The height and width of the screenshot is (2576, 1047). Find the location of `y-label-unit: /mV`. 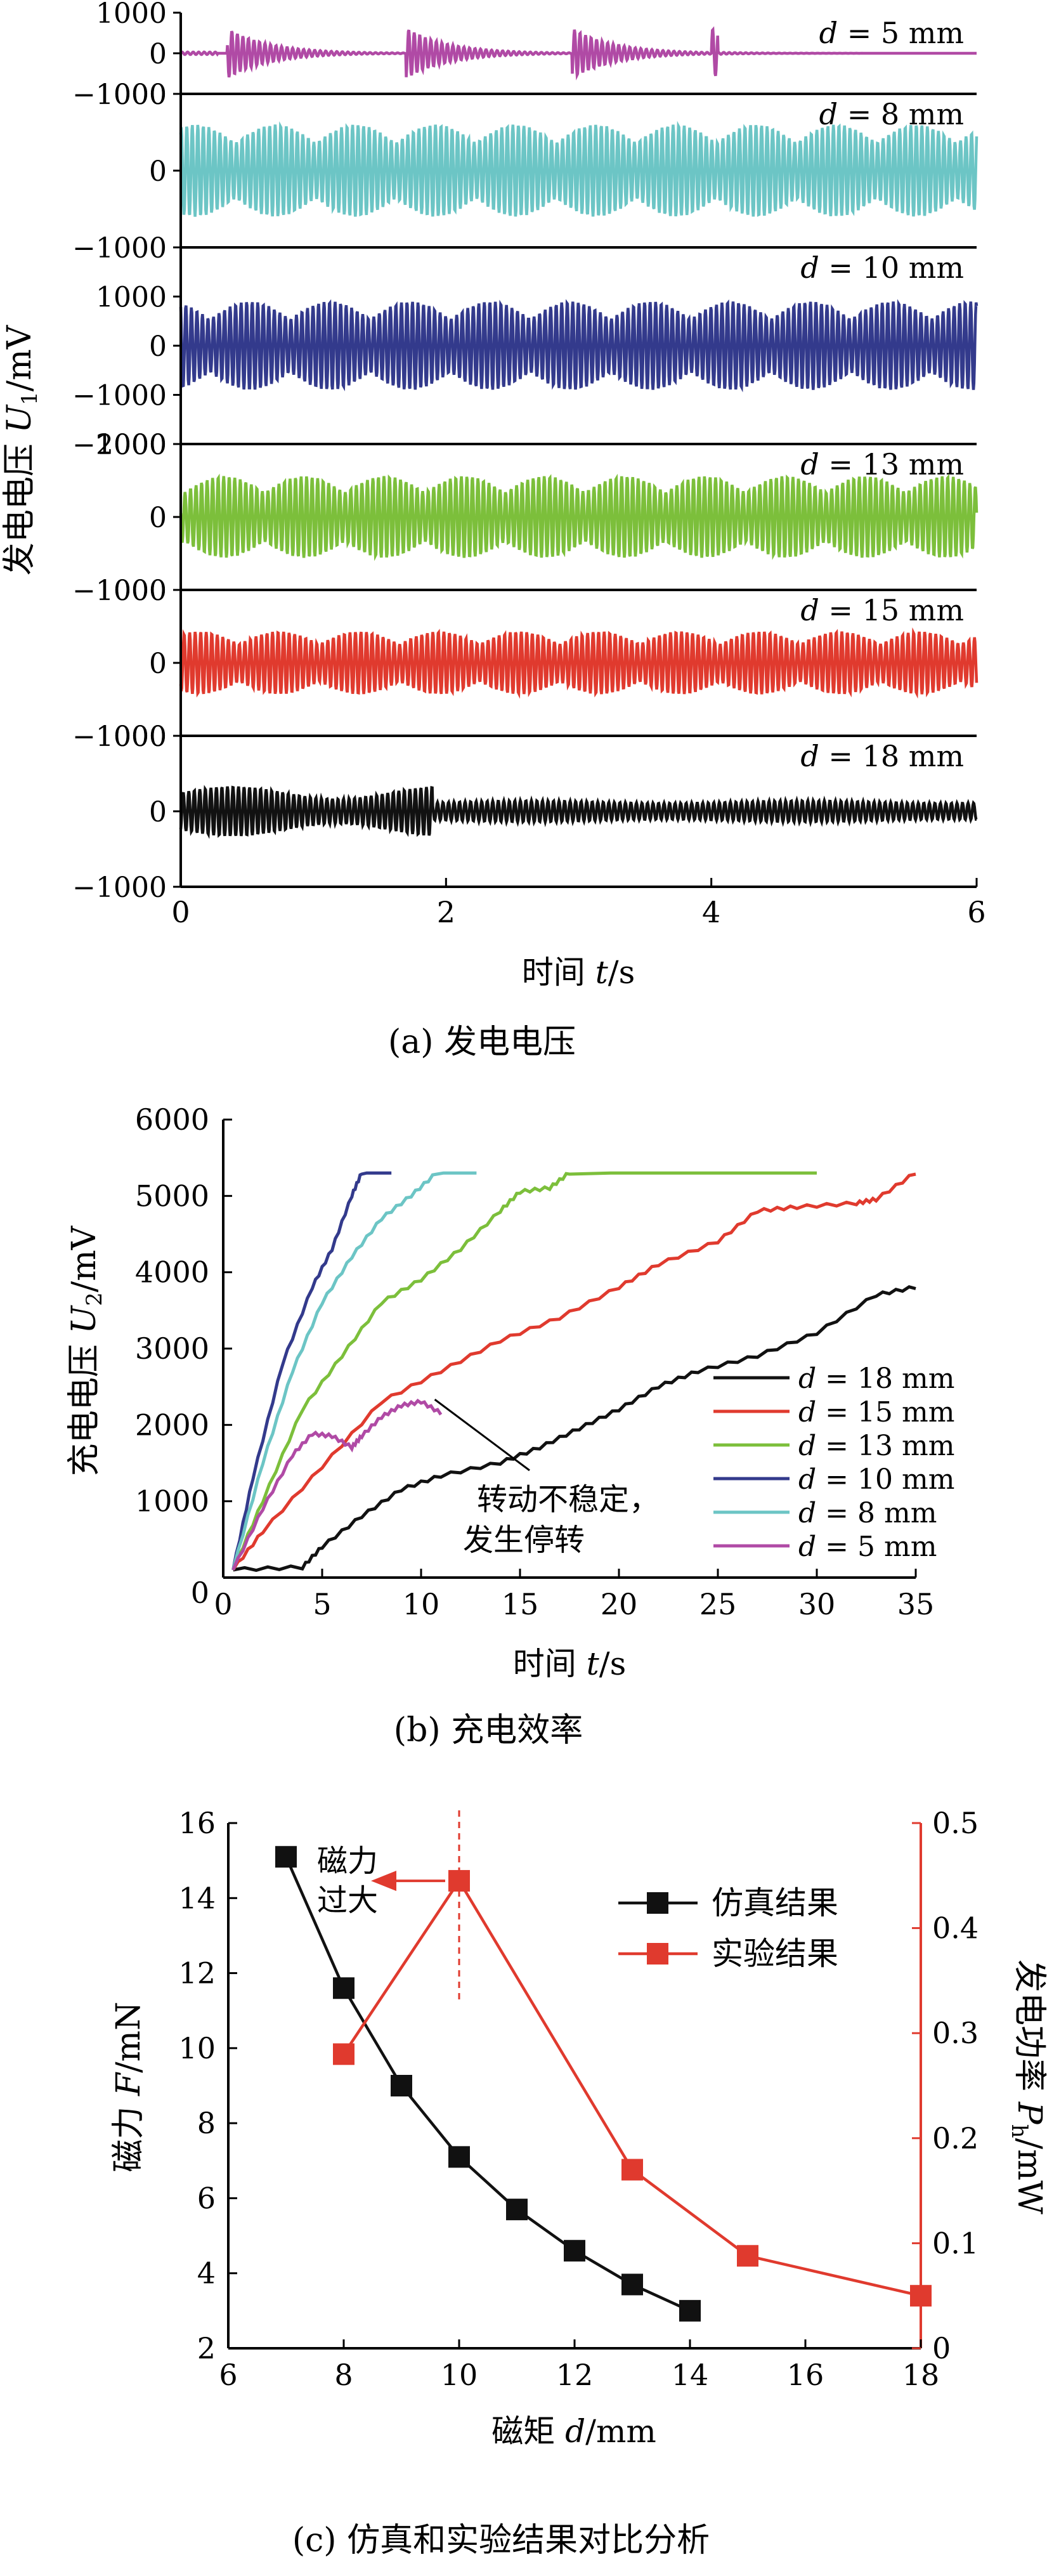

y-label-unit: /mV is located at coordinates (20, 357).